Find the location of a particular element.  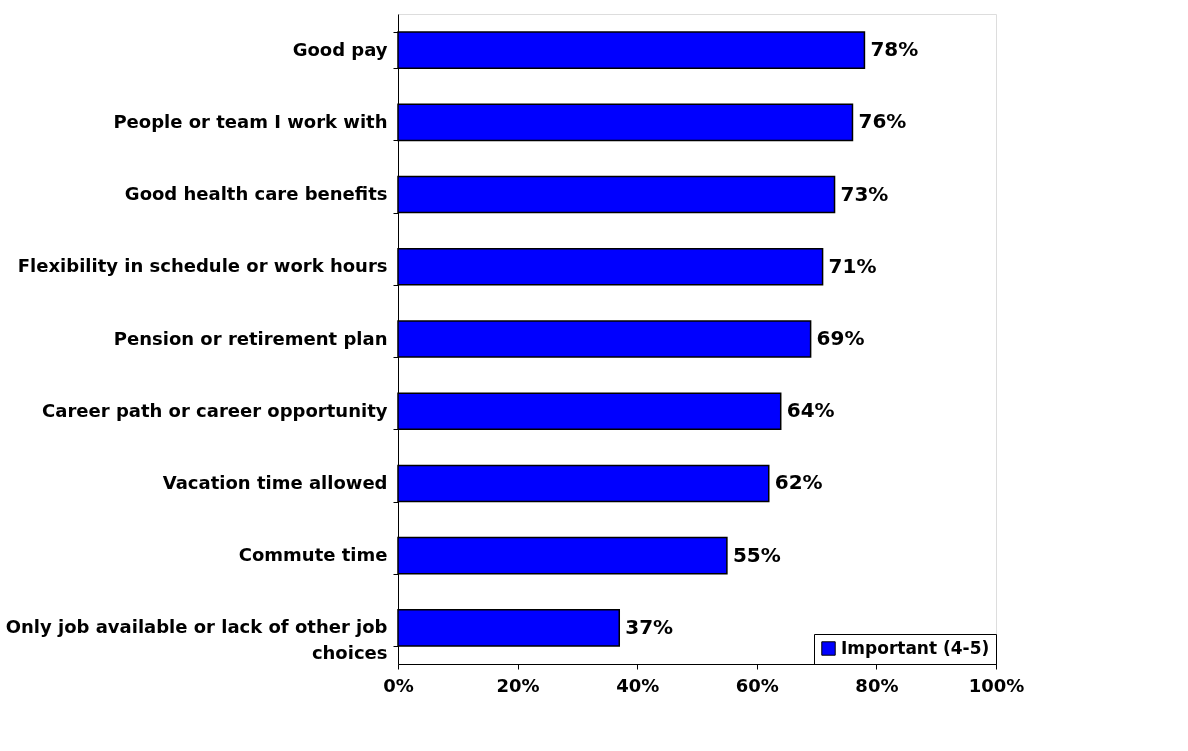

x-tick-label: 0% is located at coordinates (398, 685).